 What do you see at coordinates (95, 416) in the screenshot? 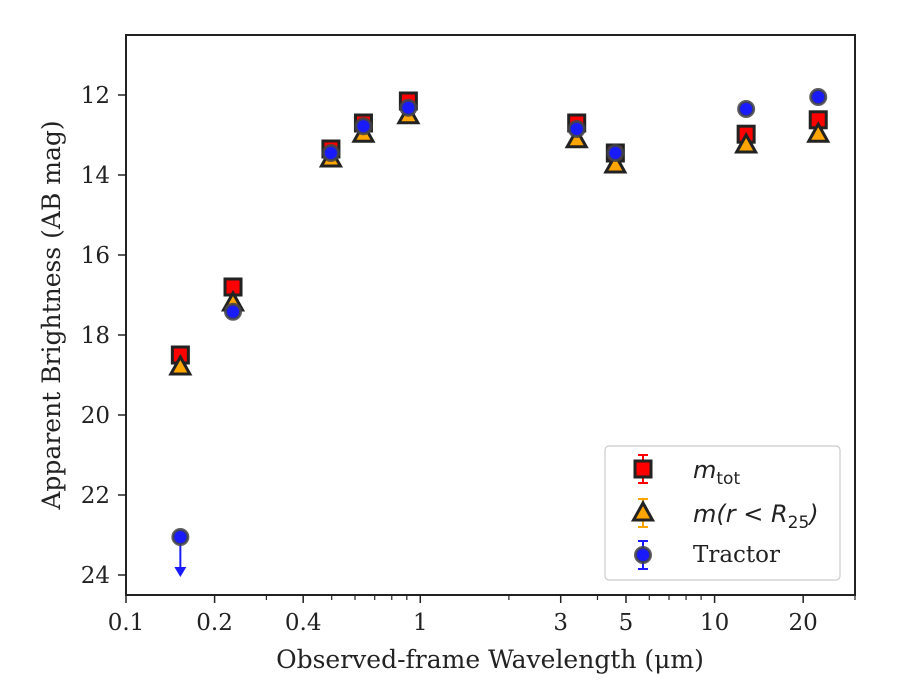
I see `y-tick-label: 20` at bounding box center [95, 416].